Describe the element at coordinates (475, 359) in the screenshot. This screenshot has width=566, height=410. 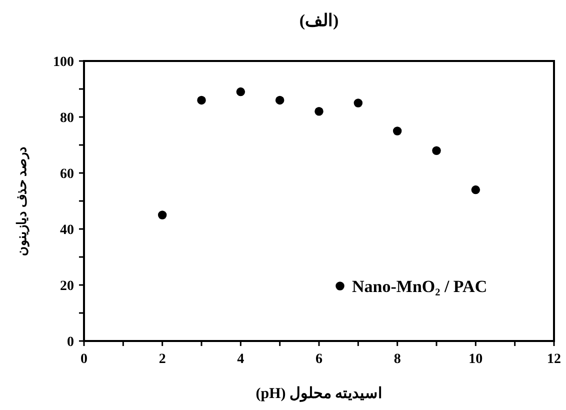
I see `x-tick-label: 10` at that location.